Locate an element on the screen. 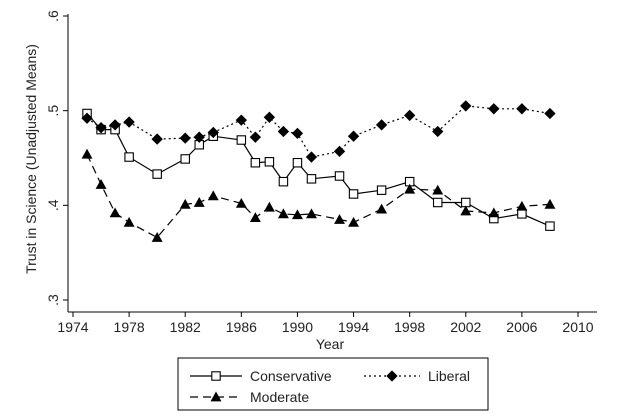 This screenshot has width=620, height=417. x-tick-label: 1998 is located at coordinates (409, 327).